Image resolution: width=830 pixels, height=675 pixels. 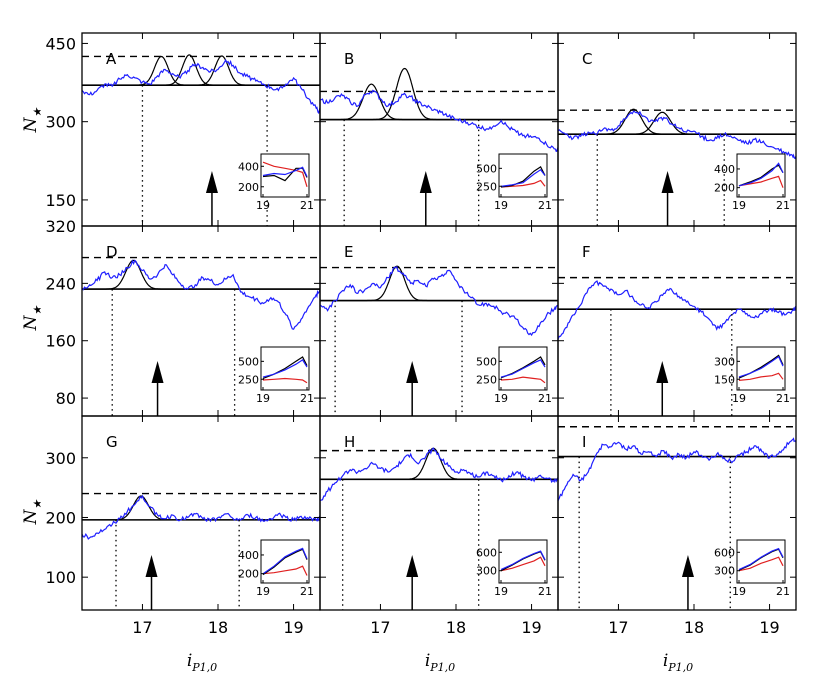 I want to click on panel-c-inset: 200 400 19 21, so click(x=752, y=182).